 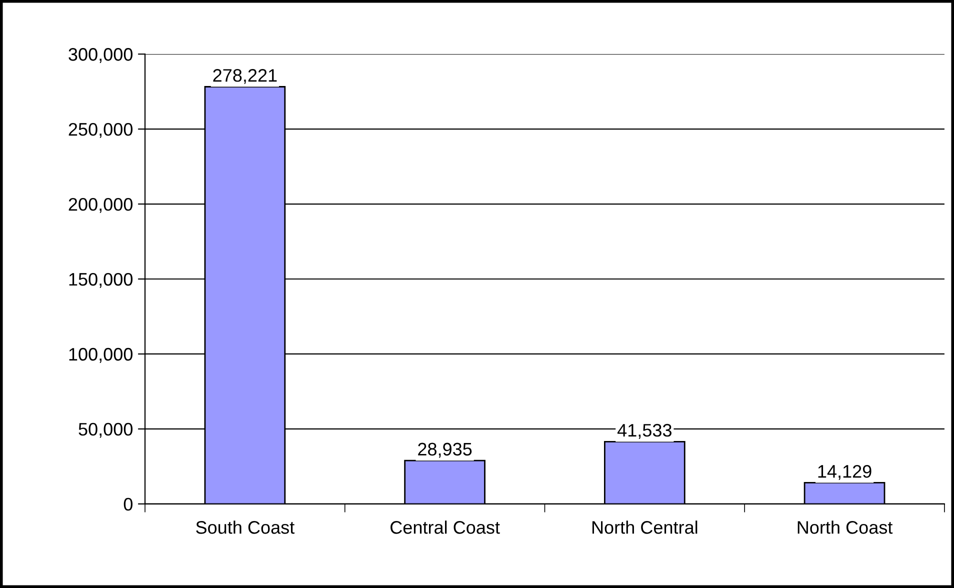 What do you see at coordinates (245, 527) in the screenshot?
I see `x-tick-label: South Coast` at bounding box center [245, 527].